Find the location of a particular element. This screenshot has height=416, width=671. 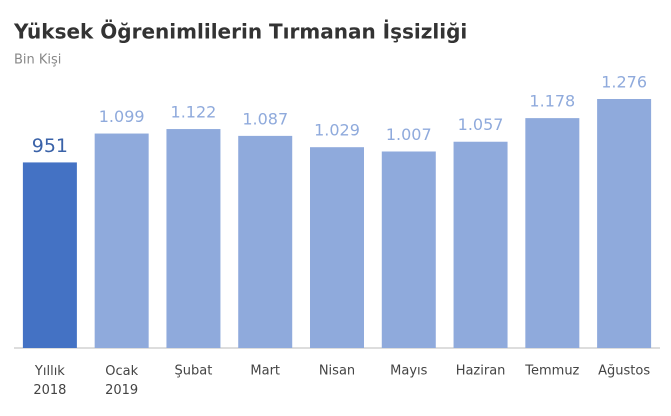

x-tick-label: Haziran is located at coordinates (481, 371).